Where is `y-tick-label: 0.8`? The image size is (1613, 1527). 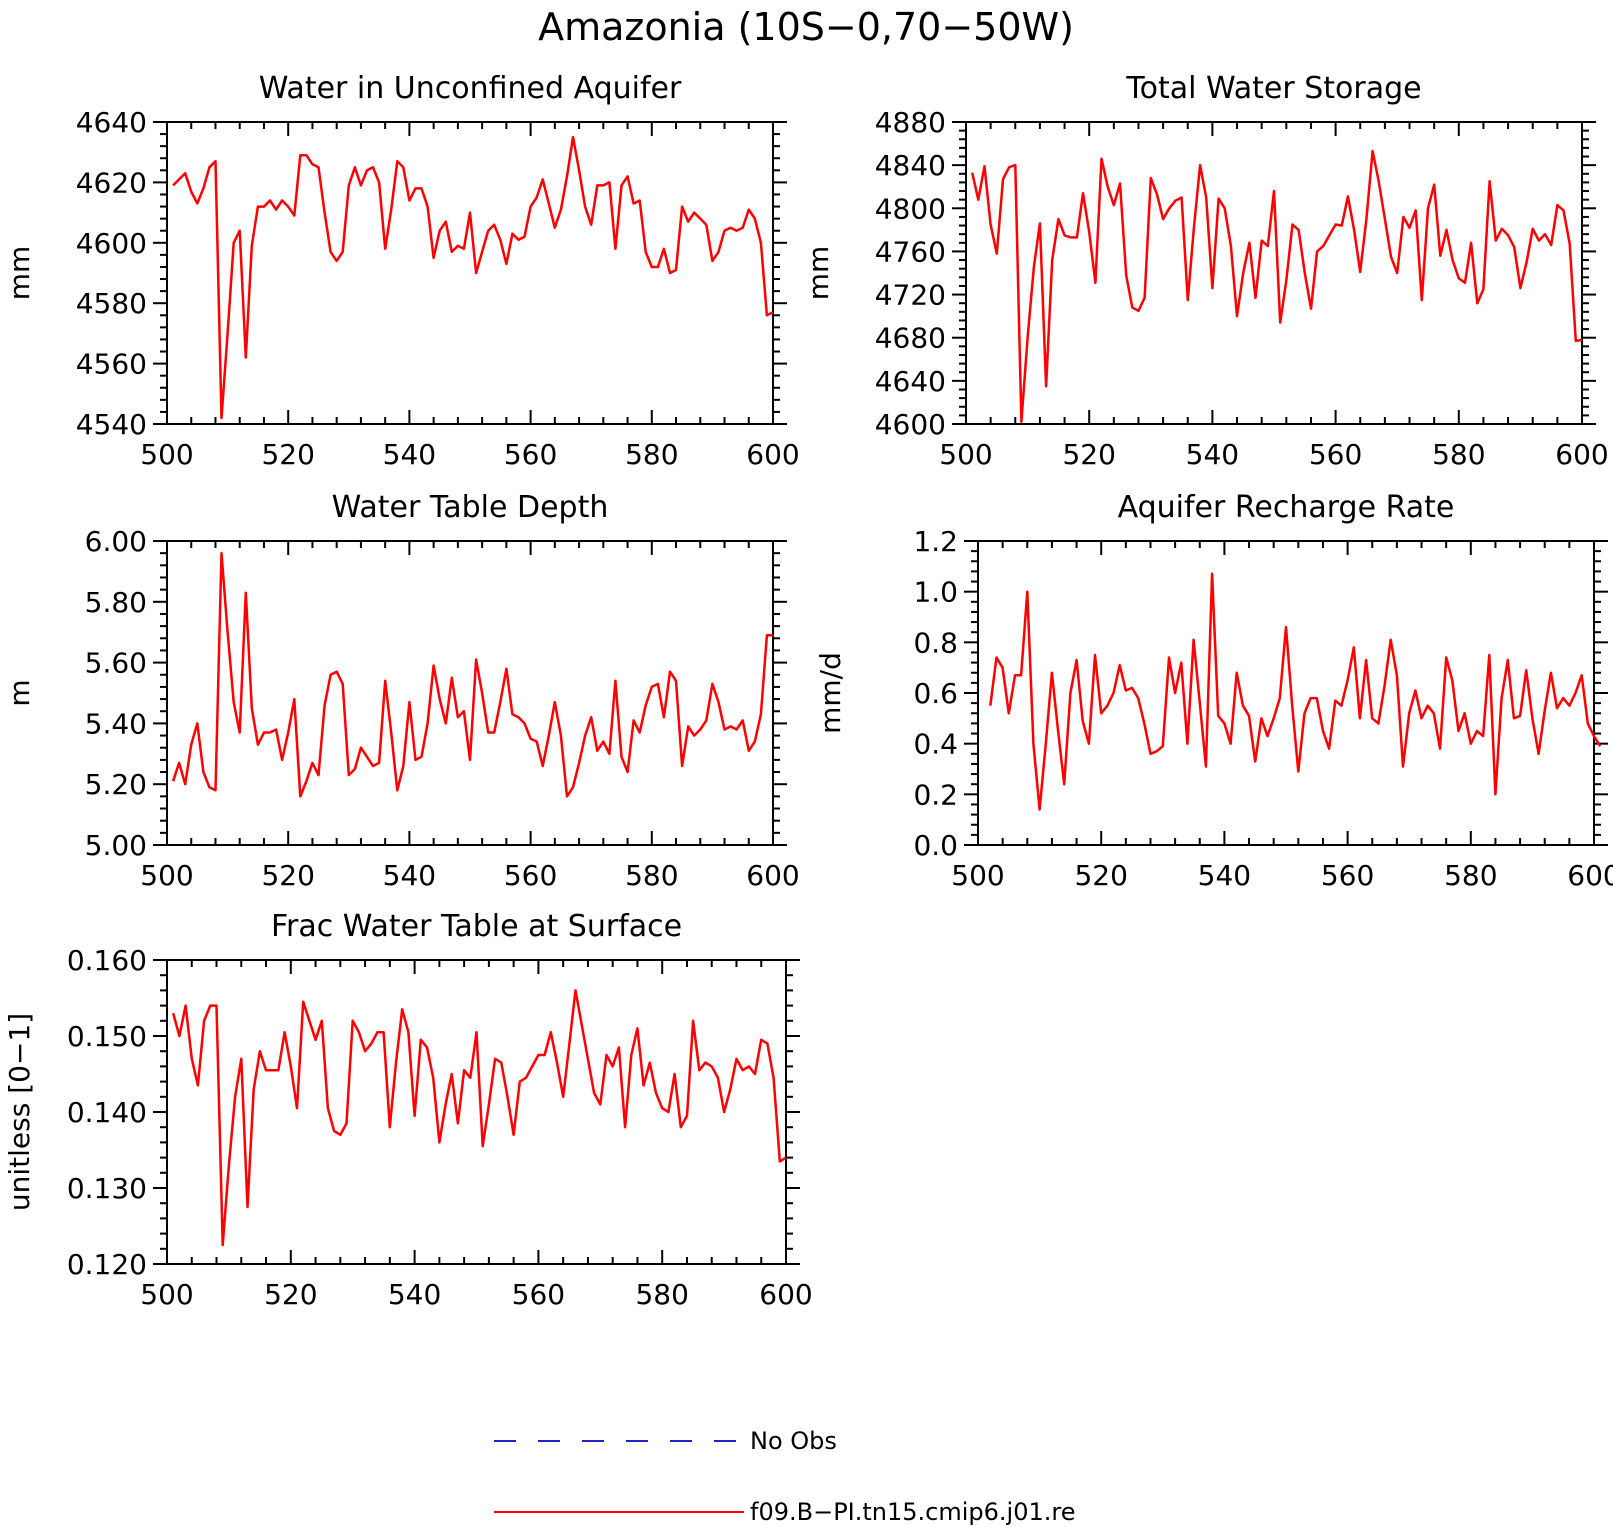
y-tick-label: 0.8 is located at coordinates (935, 642).